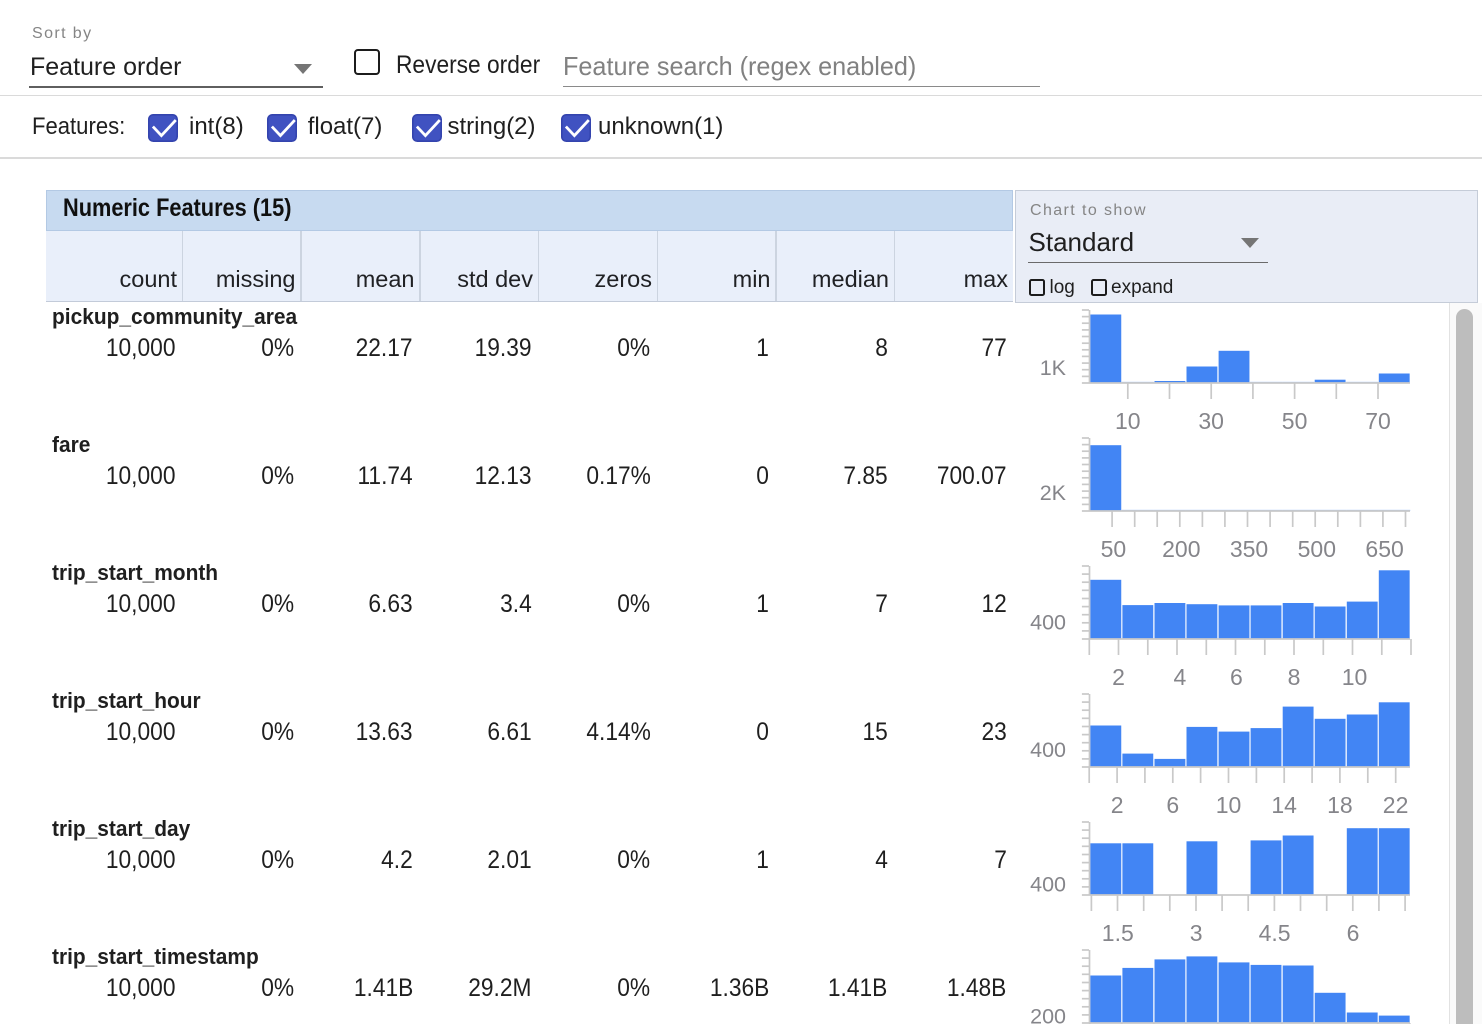 The width and height of the screenshot is (1482, 1024). What do you see at coordinates (1396, 805) in the screenshot?
I see `svg-text: 22` at bounding box center [1396, 805].